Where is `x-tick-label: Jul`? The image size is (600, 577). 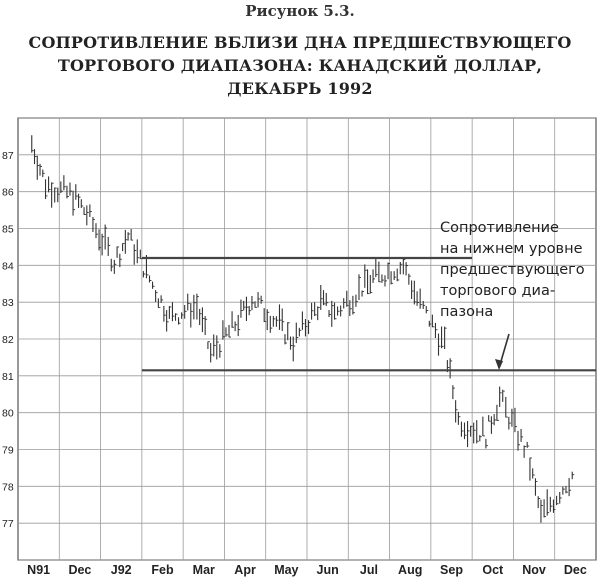 x-tick-label: Jul is located at coordinates (369, 570).